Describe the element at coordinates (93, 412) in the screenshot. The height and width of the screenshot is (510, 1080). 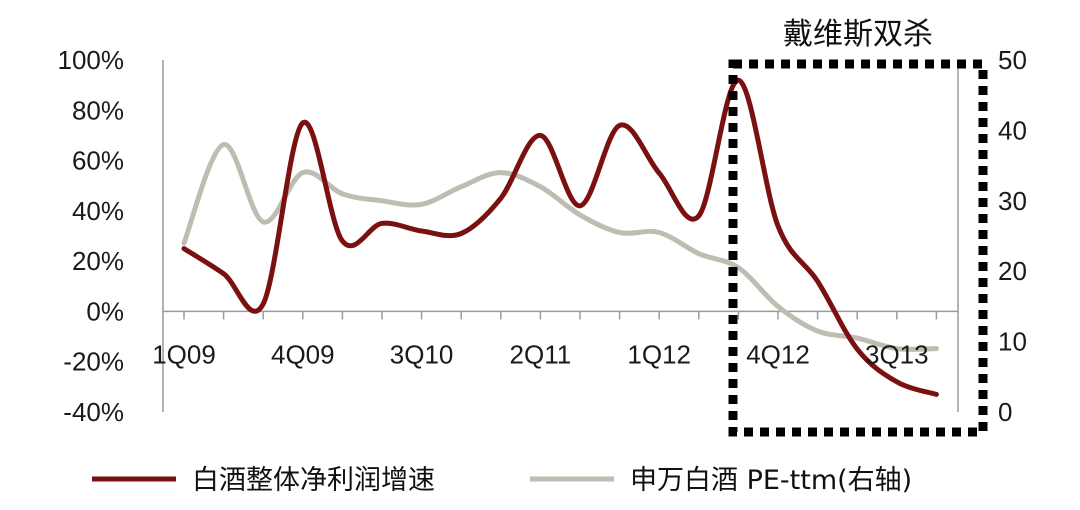
I see `left-y-tick-label: -40%` at that location.